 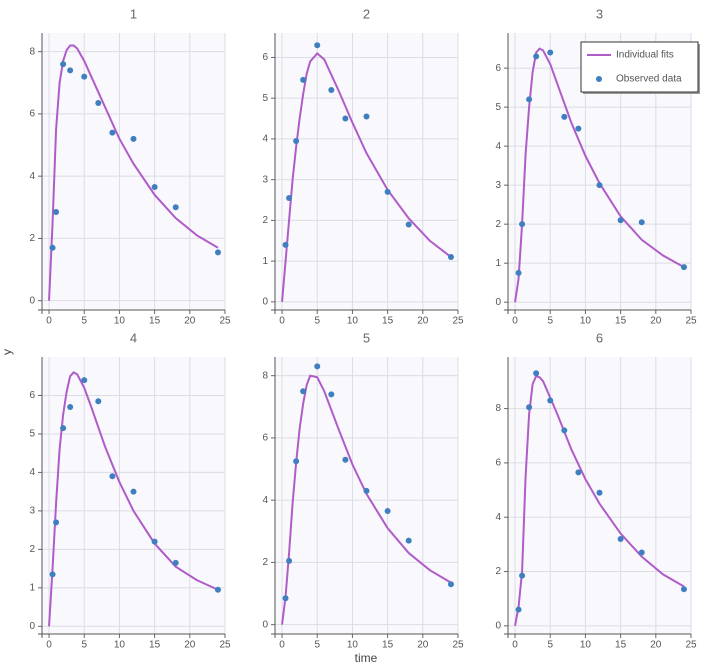 I want to click on legend-label: Observed data, so click(x=649, y=79).